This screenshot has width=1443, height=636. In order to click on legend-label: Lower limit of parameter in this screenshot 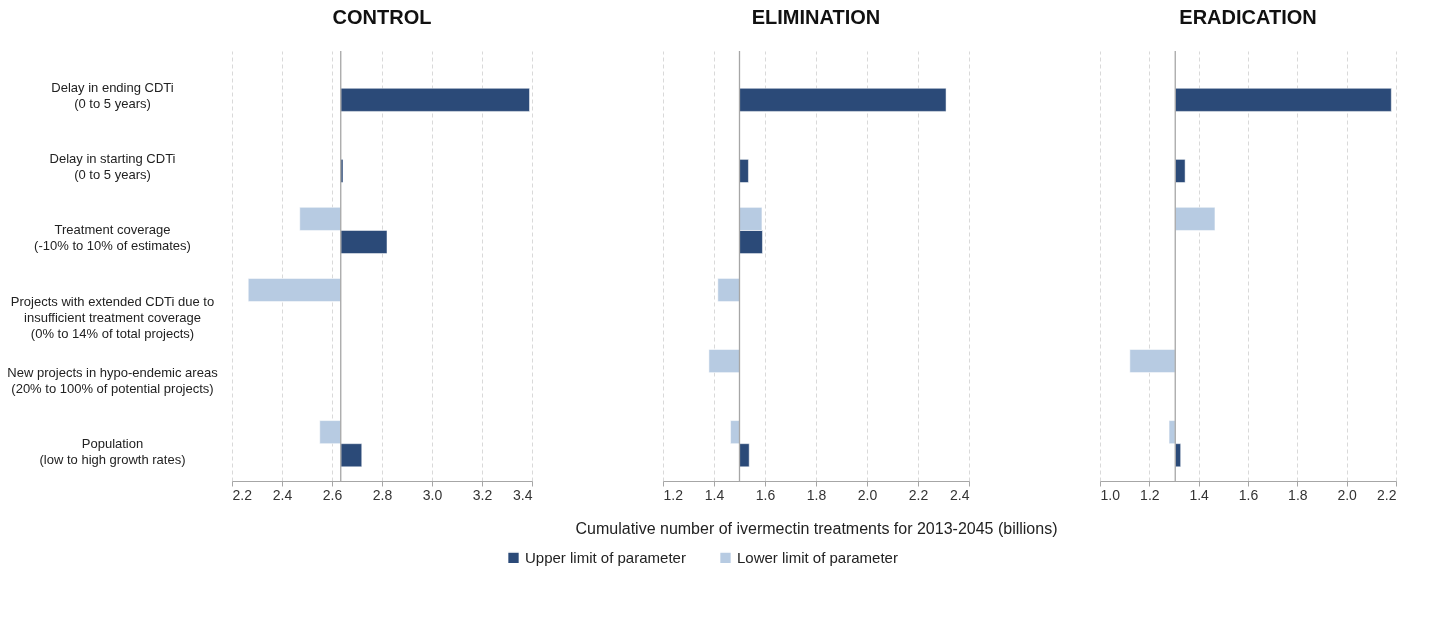, I will do `click(817, 557)`.